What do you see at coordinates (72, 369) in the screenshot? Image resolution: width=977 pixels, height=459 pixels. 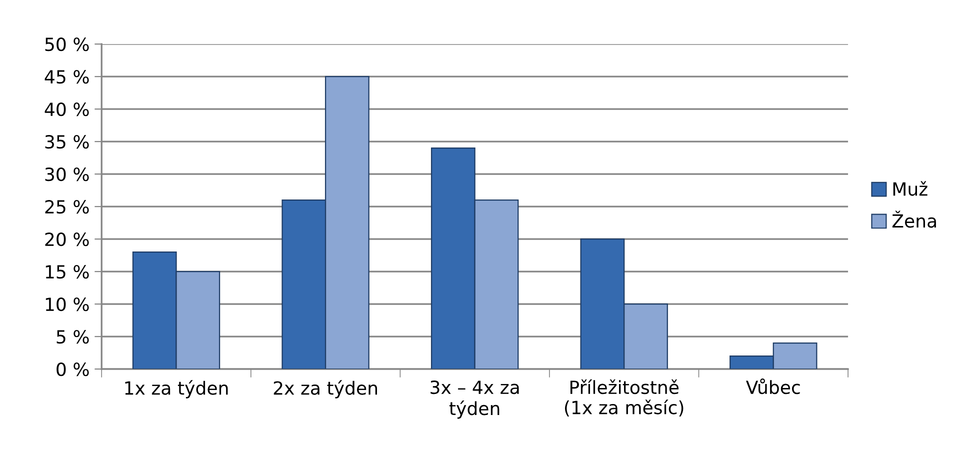 I see `y-tick-label: 0 %` at bounding box center [72, 369].